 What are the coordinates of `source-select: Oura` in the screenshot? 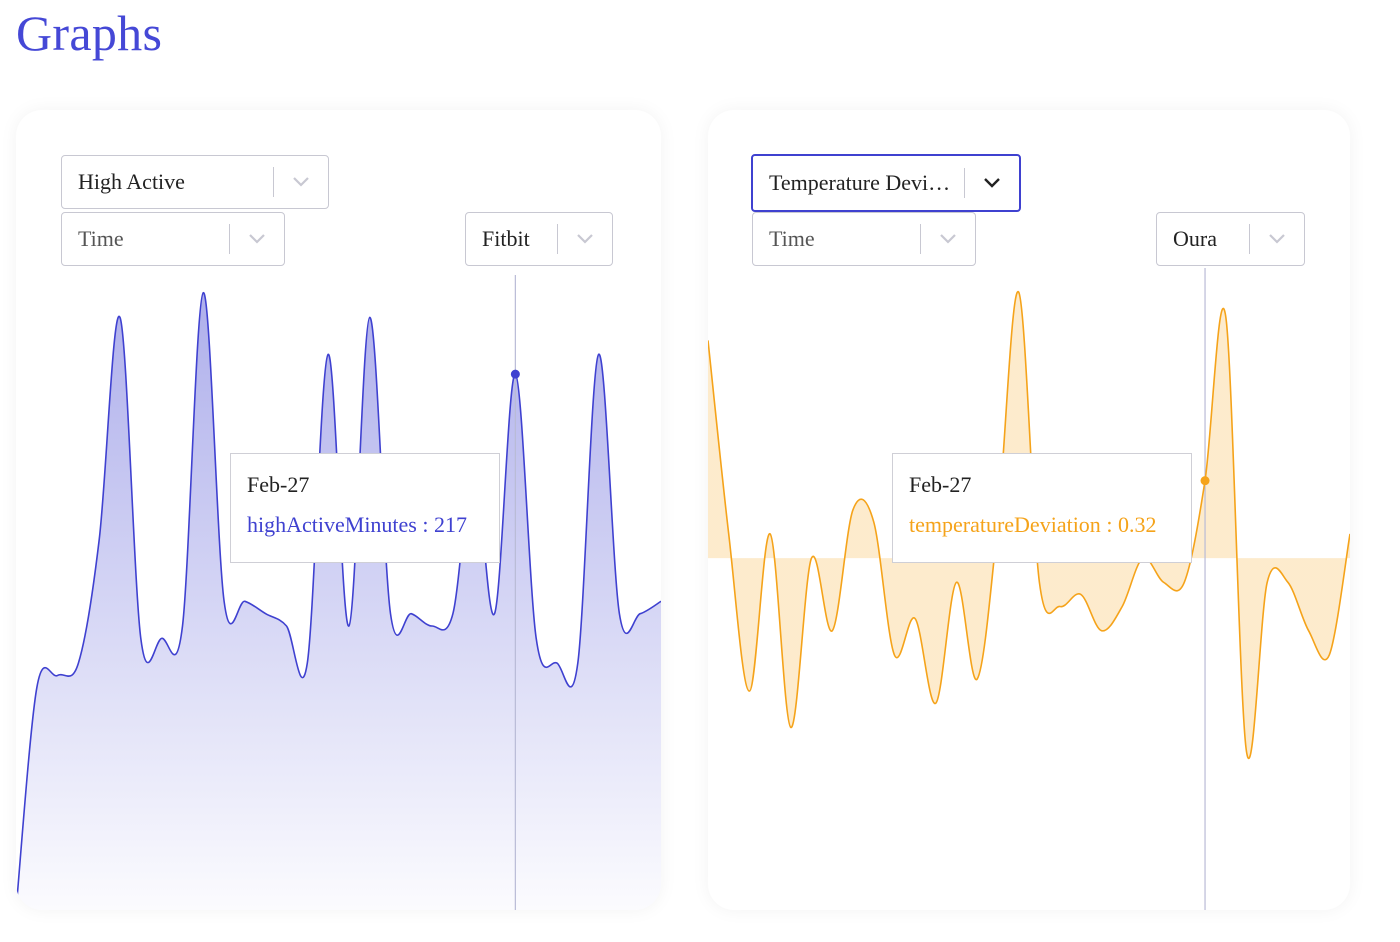 It's located at (1230, 239).